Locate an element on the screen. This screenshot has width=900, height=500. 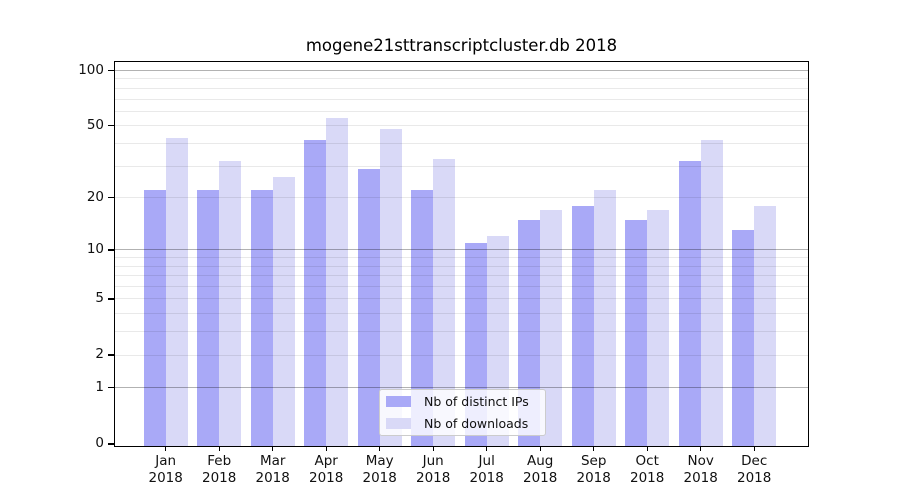
legend-swatch-downloads is located at coordinates (398, 423).